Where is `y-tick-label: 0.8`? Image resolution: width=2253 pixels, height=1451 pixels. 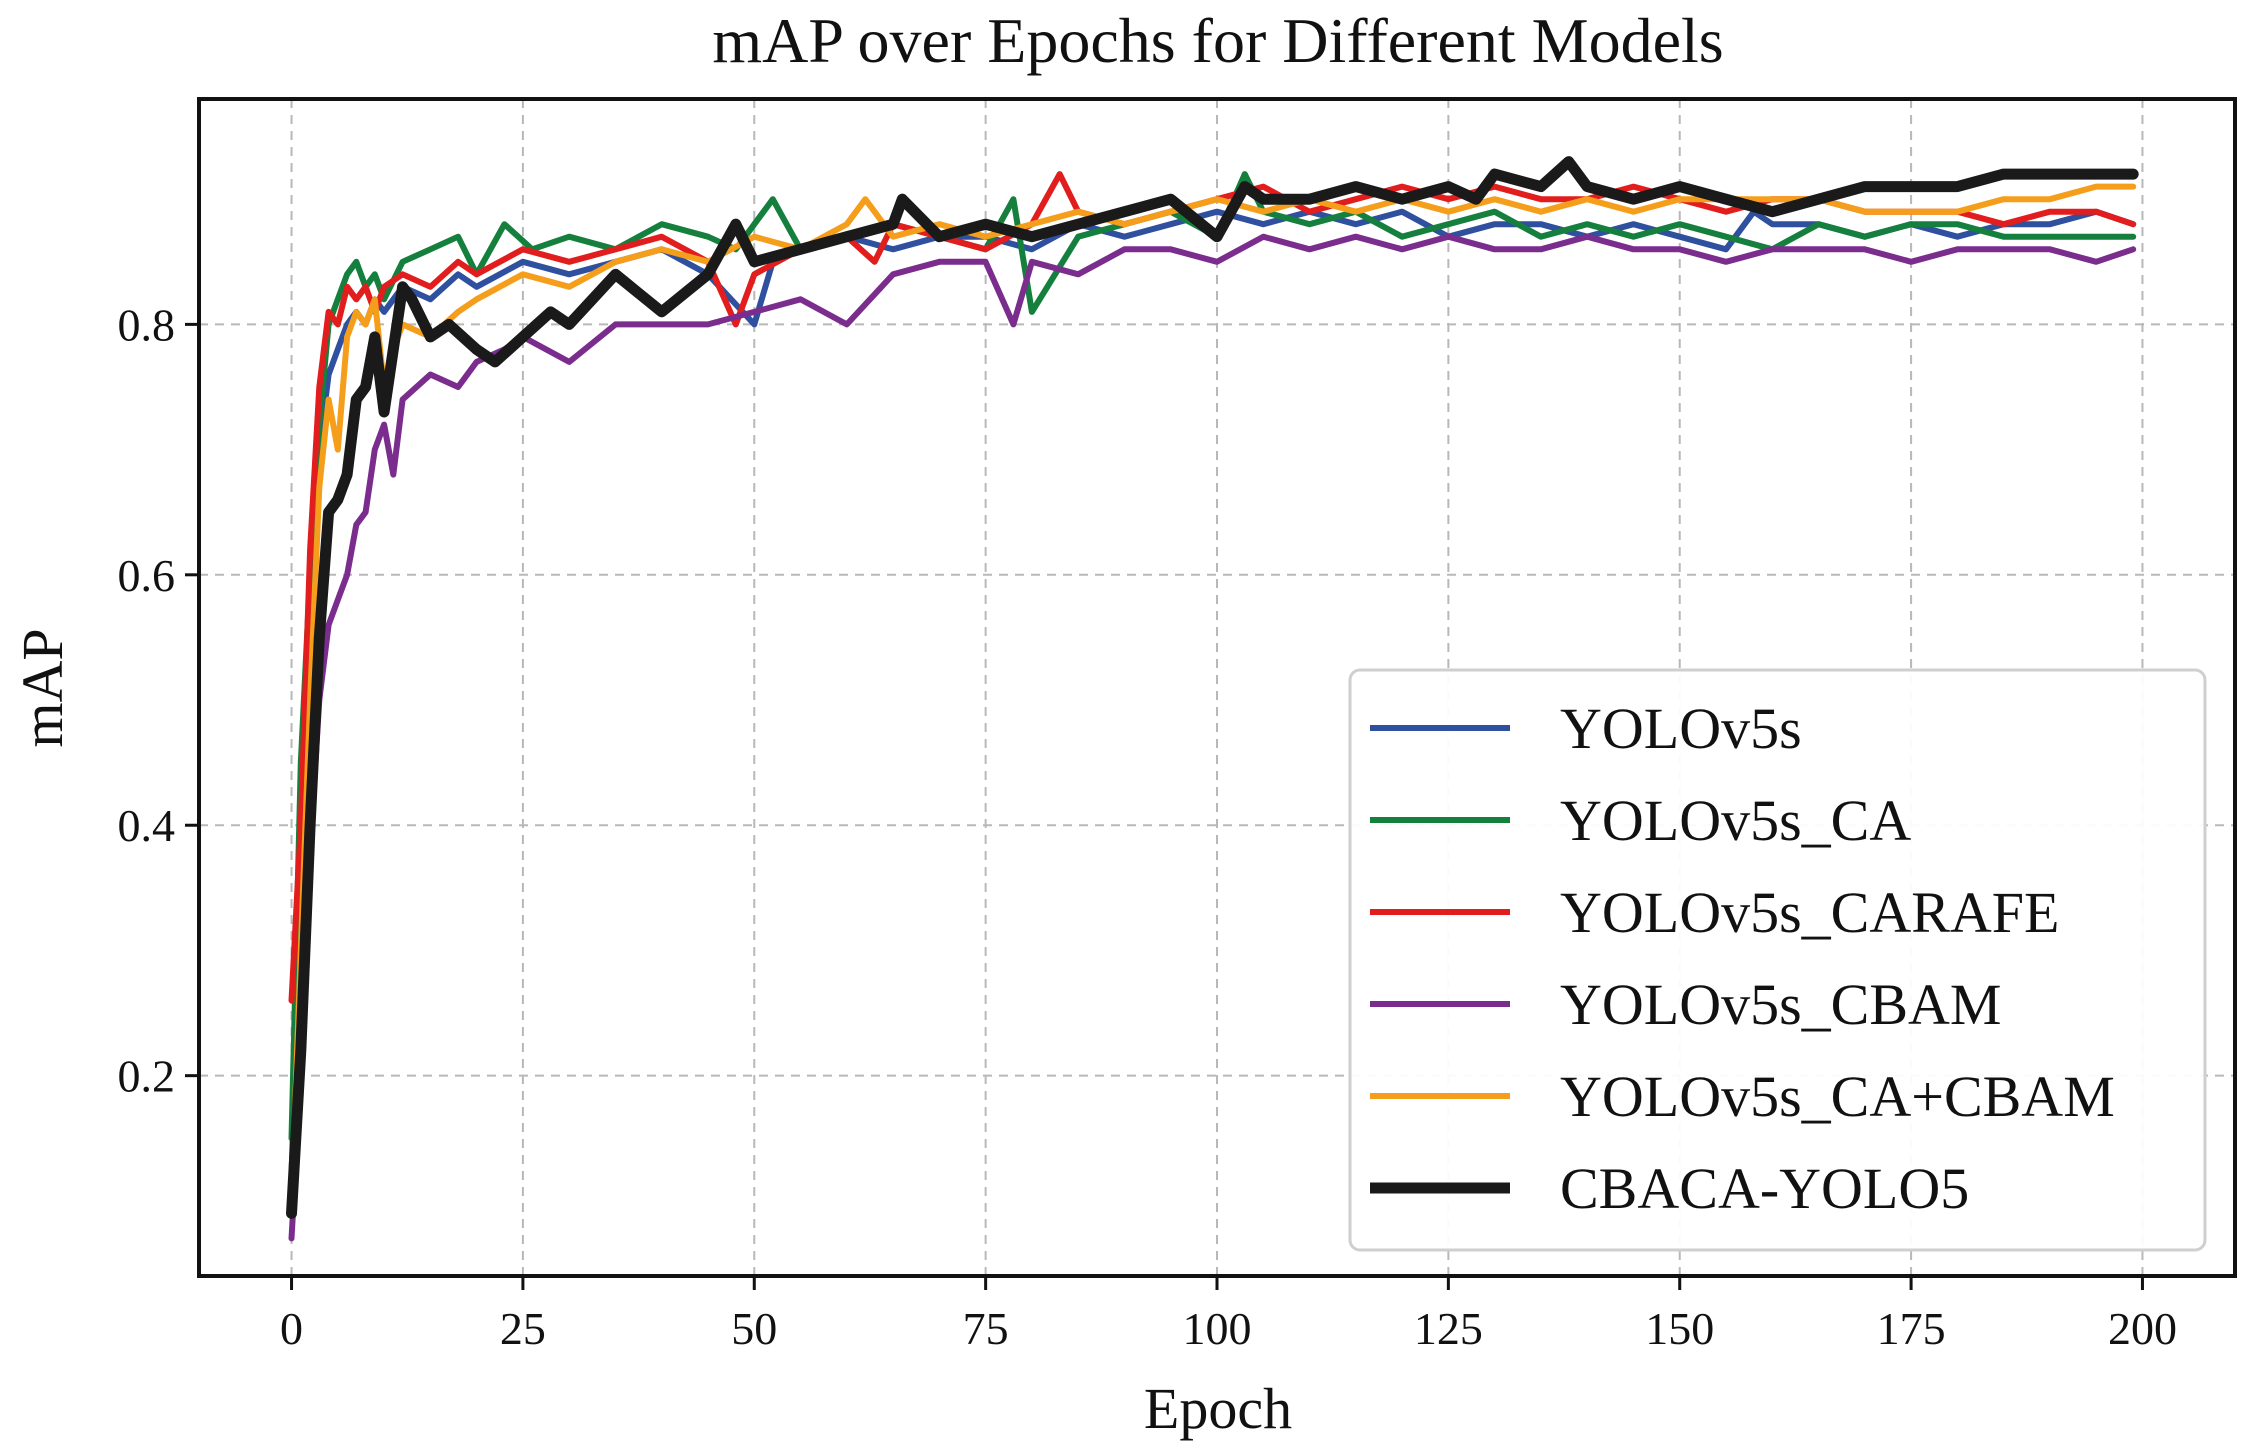
y-tick-label: 0.8 is located at coordinates (147, 324).